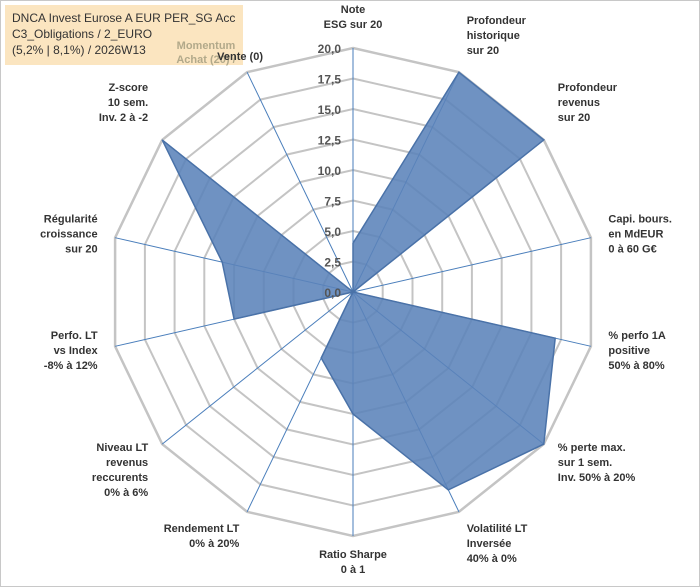 Image resolution: width=700 pixels, height=588 pixels. I want to click on axis-label-line: Ratio Sharpe, so click(353, 555).